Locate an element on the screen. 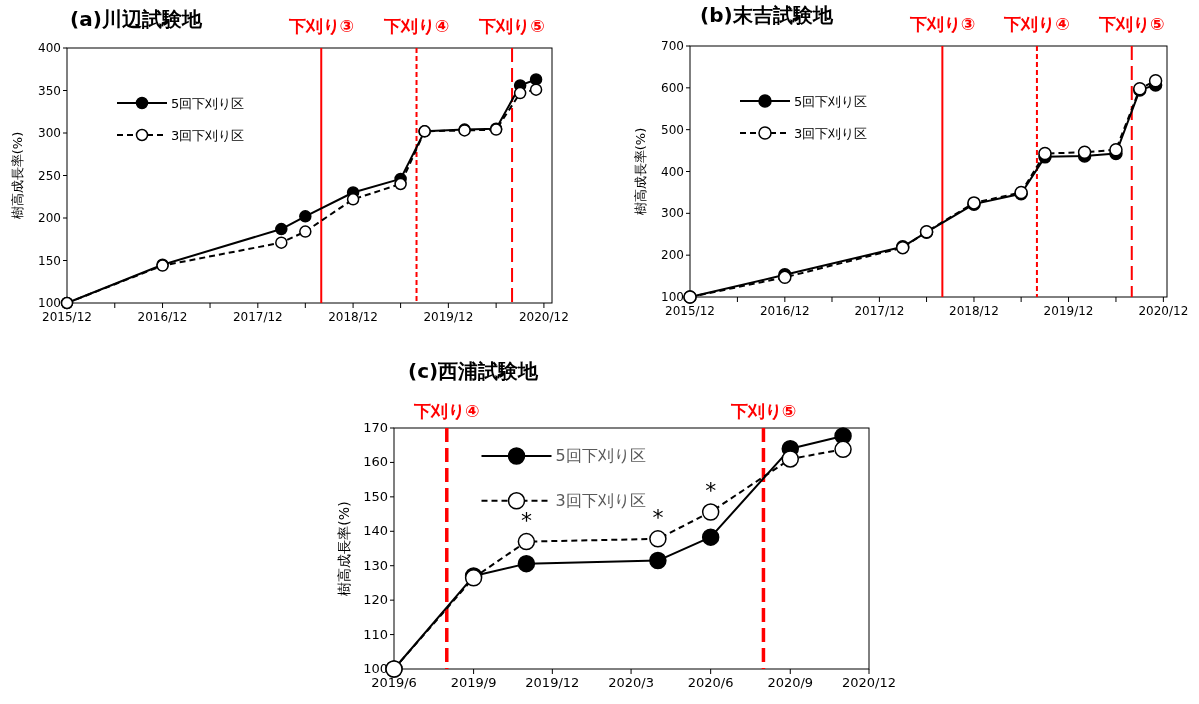 This screenshot has height=704, width=1199. y-tick-label: 500 is located at coordinates (672, 129).